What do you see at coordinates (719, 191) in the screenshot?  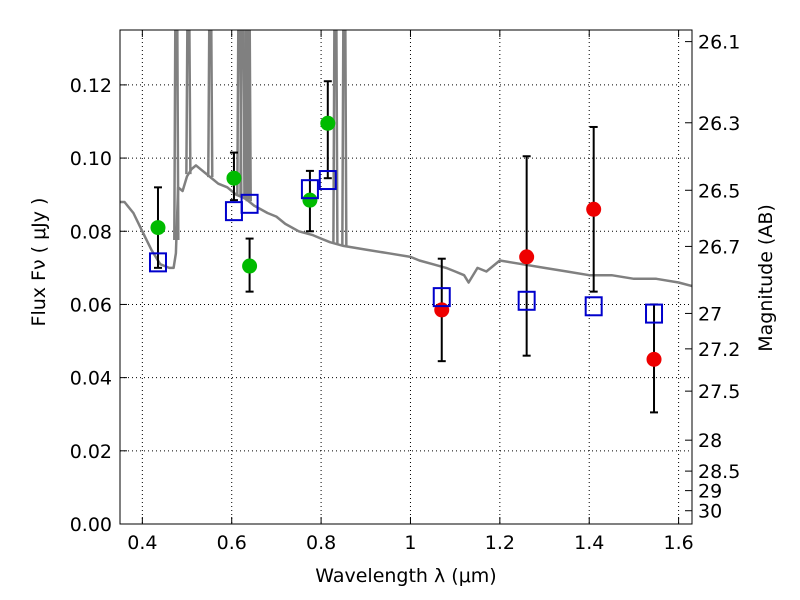 I see `mag-tick-label: 26.5` at bounding box center [719, 191].